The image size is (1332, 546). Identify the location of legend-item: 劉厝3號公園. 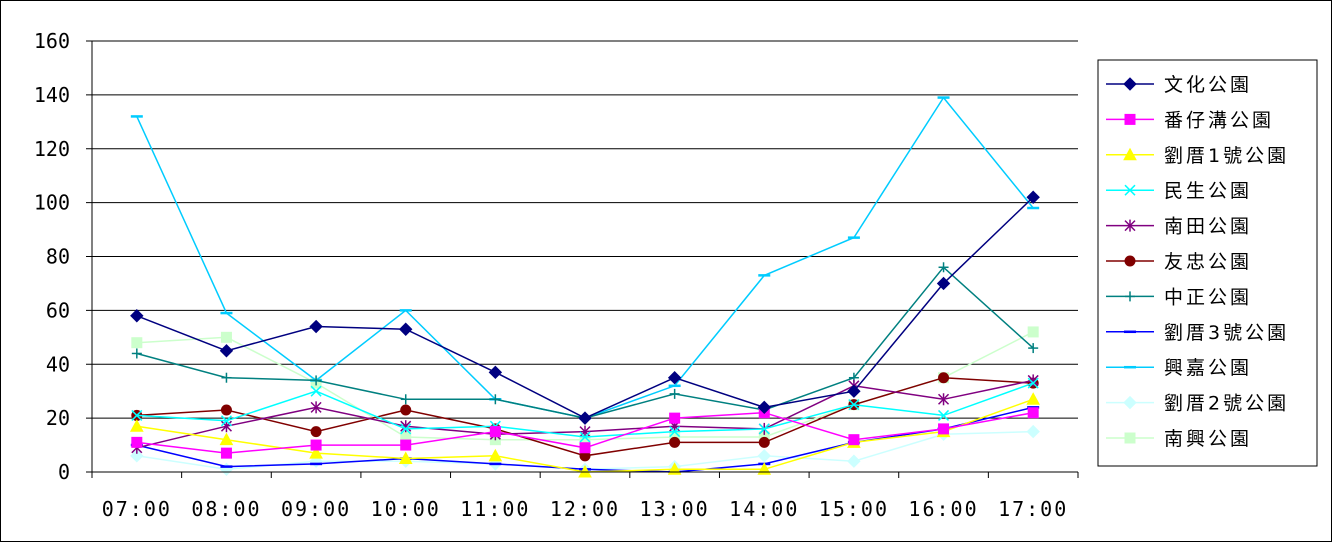
(1197, 333).